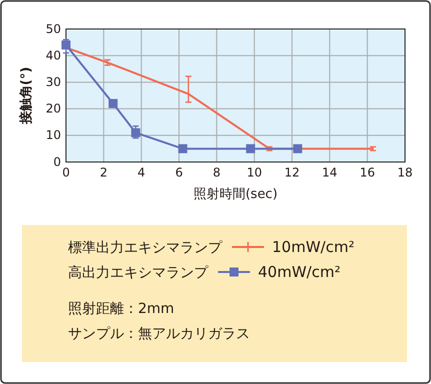 The width and height of the screenshot is (431, 384). Describe the element at coordinates (235, 194) in the screenshot. I see `x-axis-title: 照射時間(sec)` at that location.